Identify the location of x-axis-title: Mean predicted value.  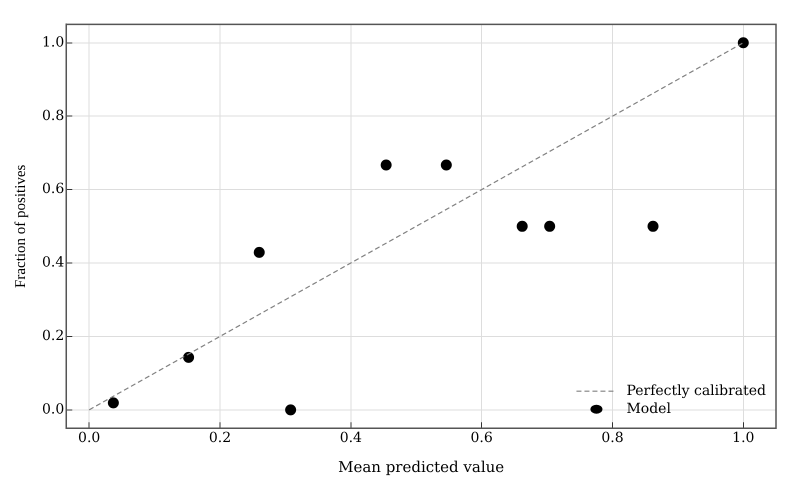
(421, 467).